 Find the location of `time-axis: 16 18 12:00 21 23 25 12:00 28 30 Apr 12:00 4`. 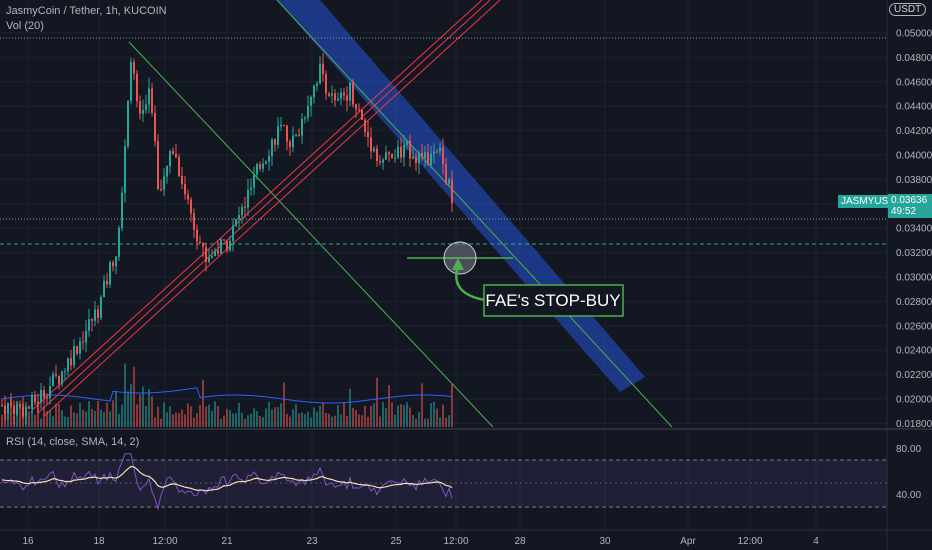

time-axis: 16 18 12:00 21 23 25 12:00 28 30 Apr 12:00 4 is located at coordinates (420, 541).